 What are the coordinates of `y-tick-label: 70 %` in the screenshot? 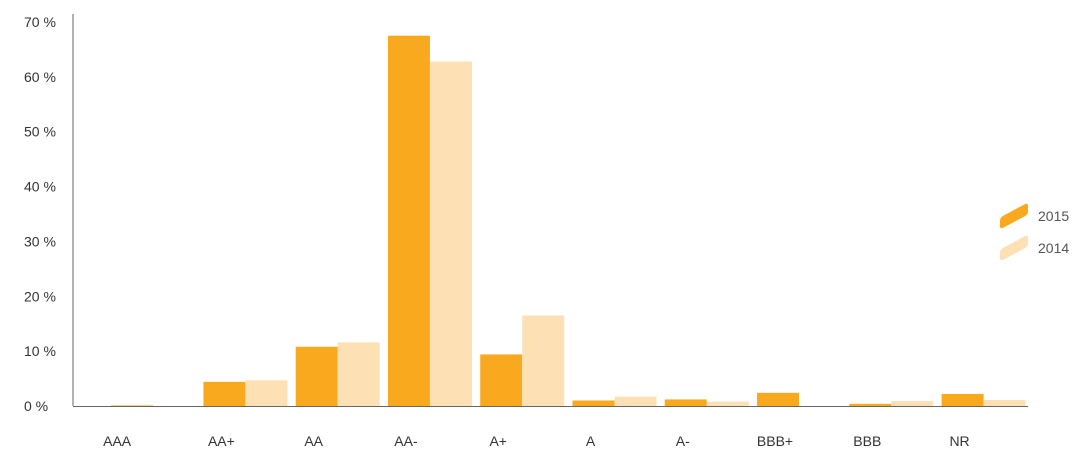 It's located at (40, 22).